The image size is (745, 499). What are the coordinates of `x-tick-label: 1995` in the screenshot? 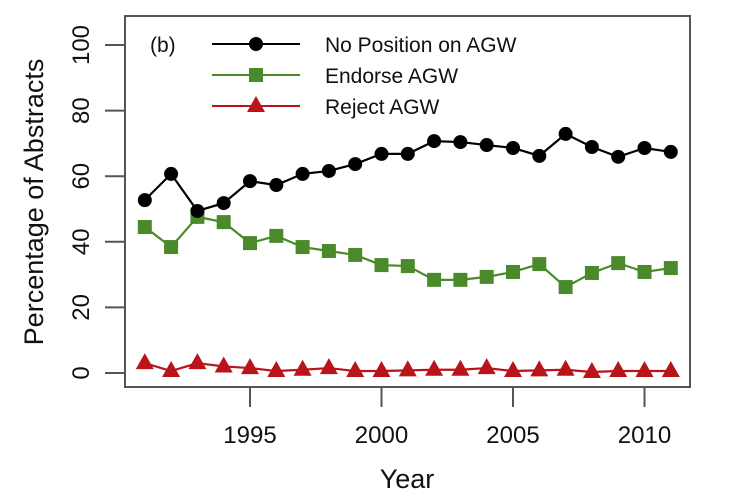 It's located at (249, 435).